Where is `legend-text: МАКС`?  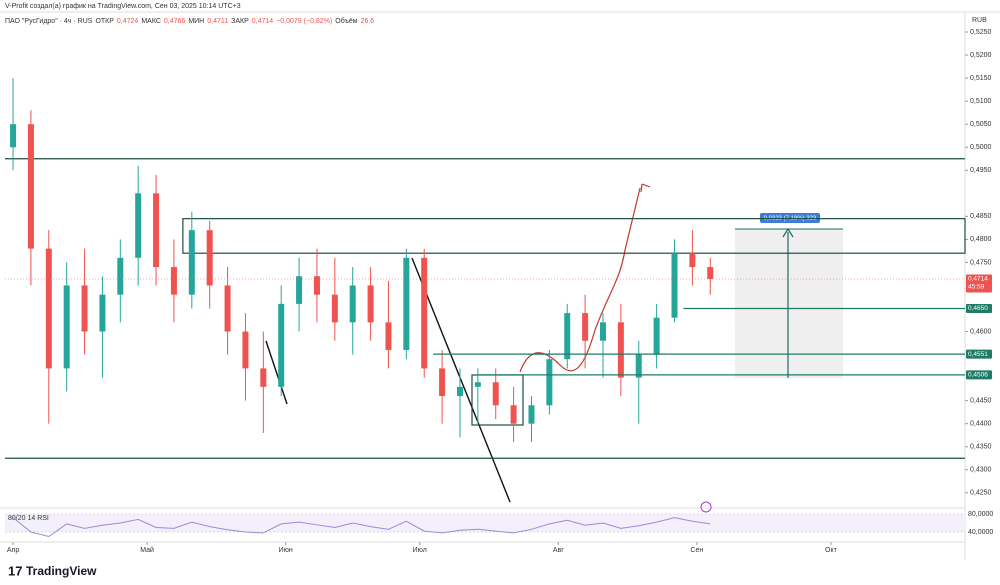
legend-text: МАКС is located at coordinates (151, 21).